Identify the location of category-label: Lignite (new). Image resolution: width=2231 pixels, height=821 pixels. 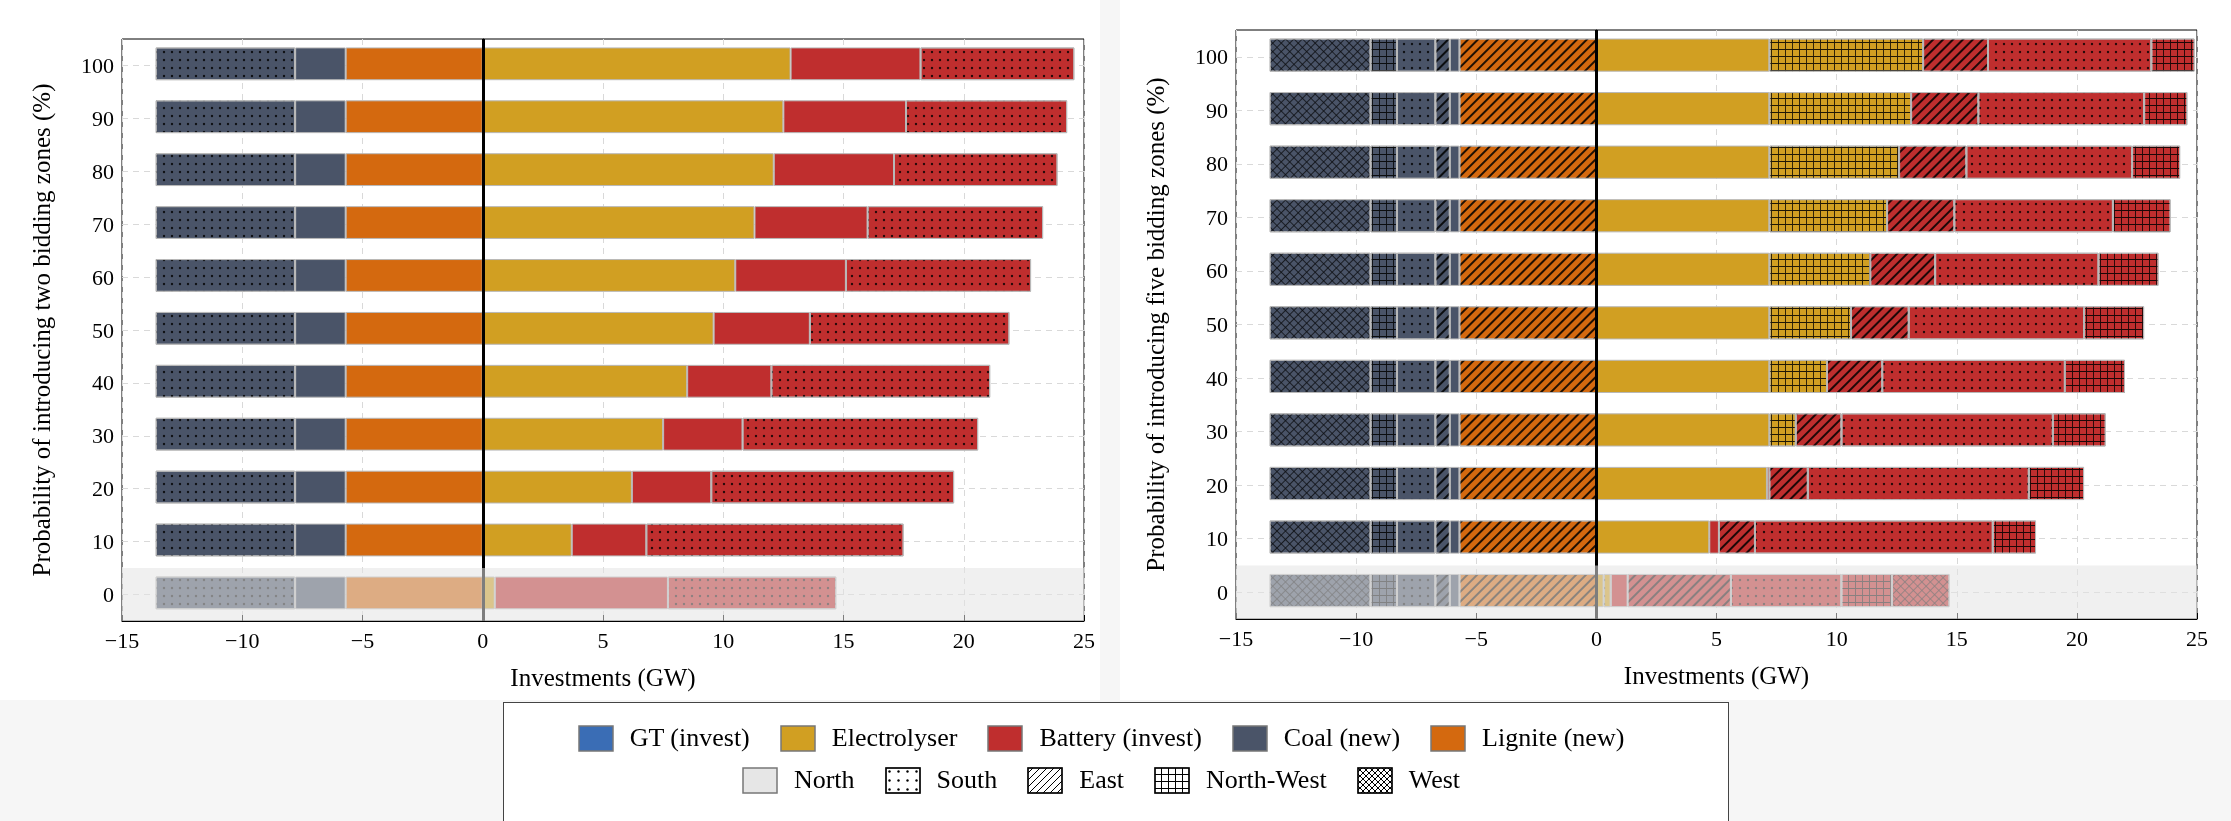
(1553, 738).